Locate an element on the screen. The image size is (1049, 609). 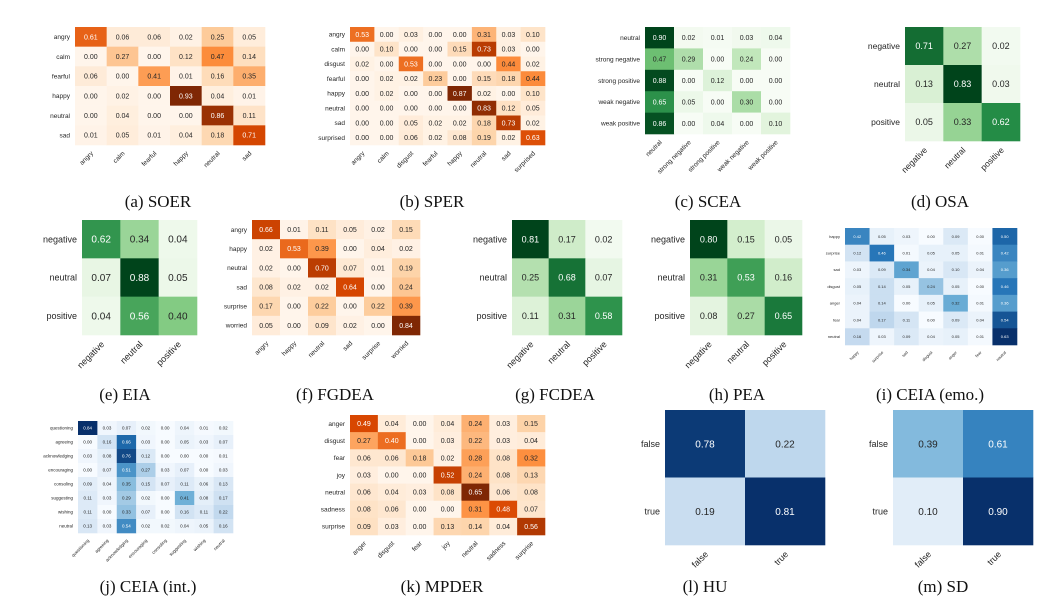
column-tick-label: neutral is located at coordinates (212, 159).